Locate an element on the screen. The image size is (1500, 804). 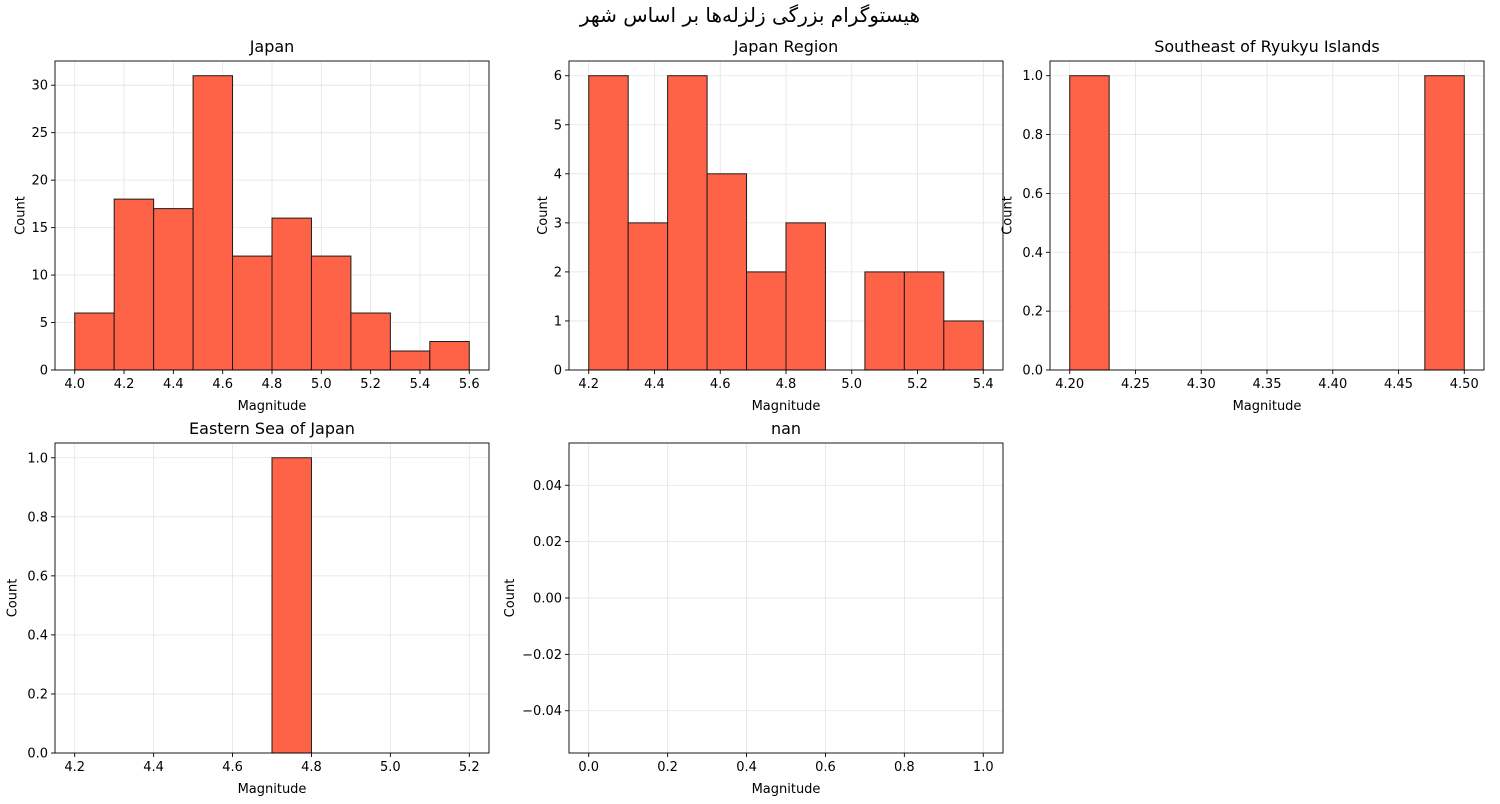
subplot-title: Eastern Sea of Japan is located at coordinates (272, 428).